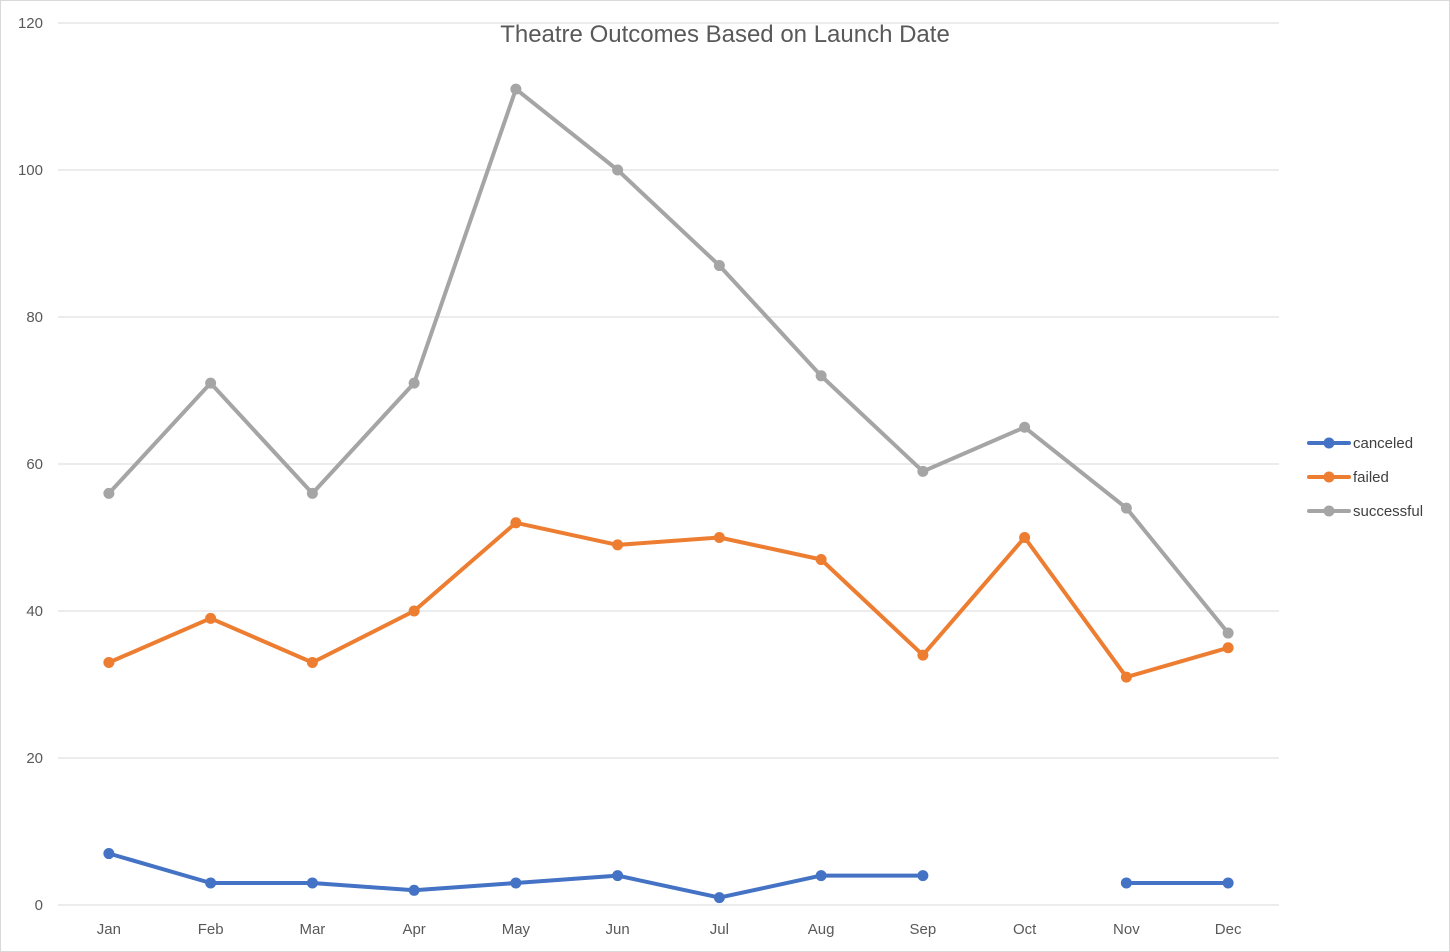 This screenshot has height=952, width=1450. What do you see at coordinates (923, 929) in the screenshot?
I see `x-tick-label-sep: Sep` at bounding box center [923, 929].